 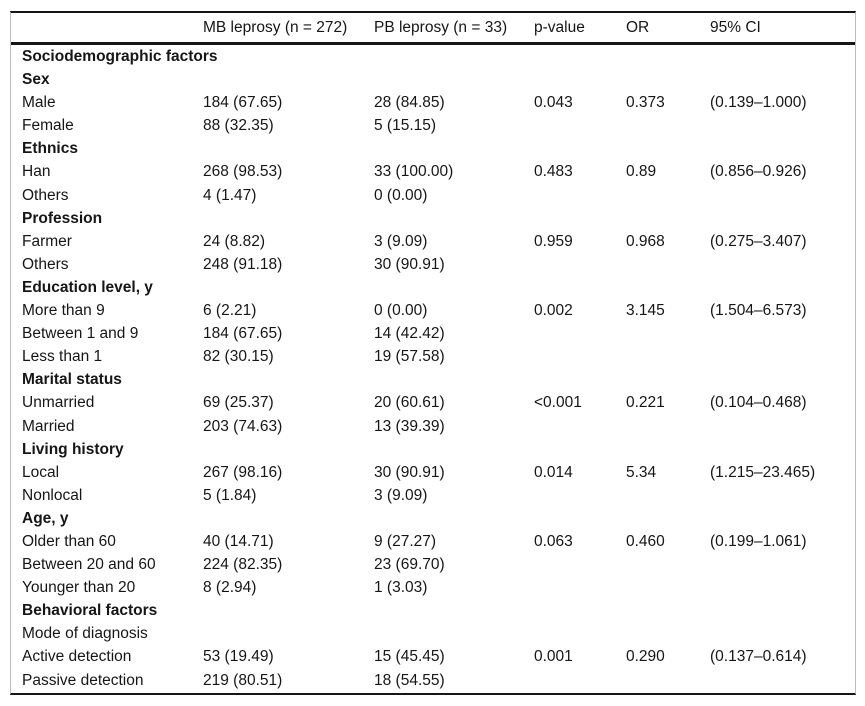 What do you see at coordinates (645, 103) in the screenshot?
I see `cell-or: 0.373` at bounding box center [645, 103].